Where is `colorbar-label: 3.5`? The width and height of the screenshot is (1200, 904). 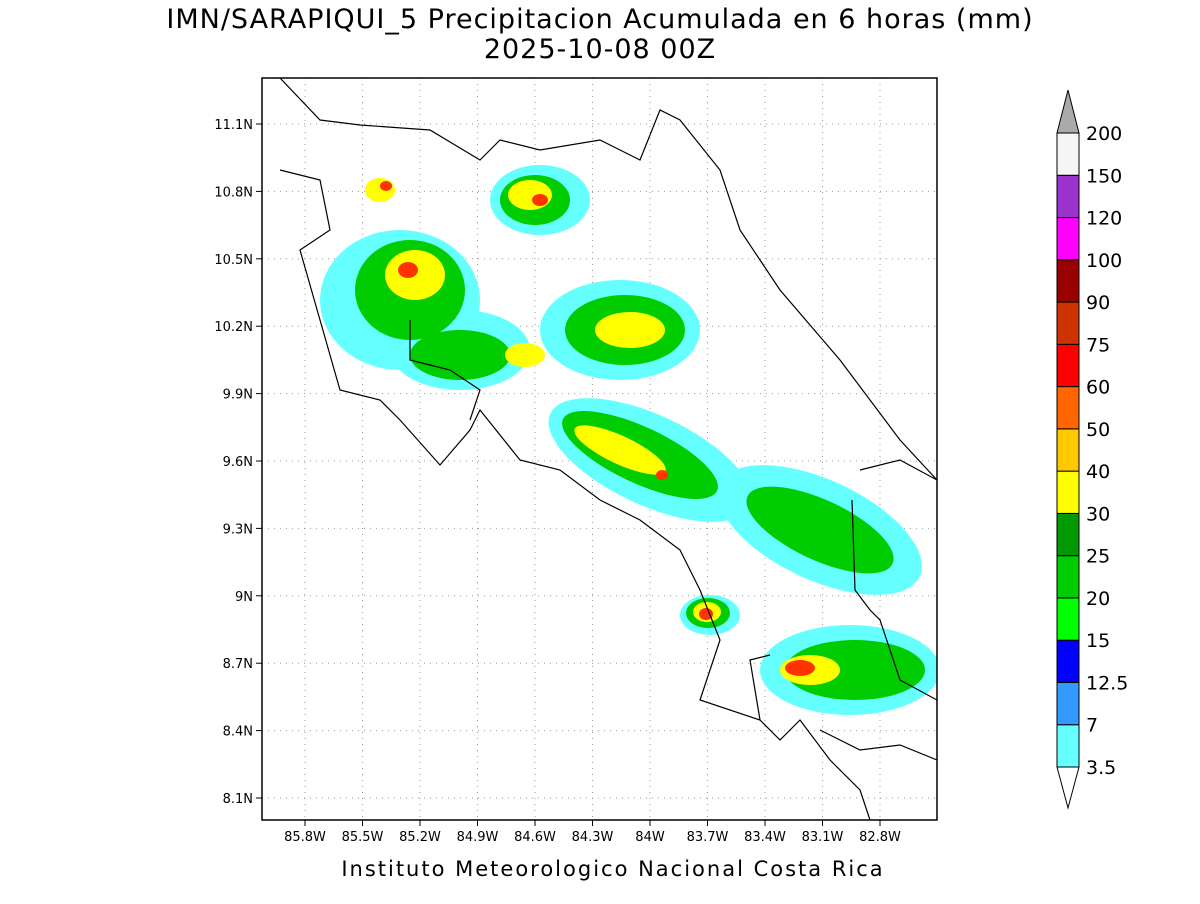 colorbar-label: 3.5 is located at coordinates (1101, 768).